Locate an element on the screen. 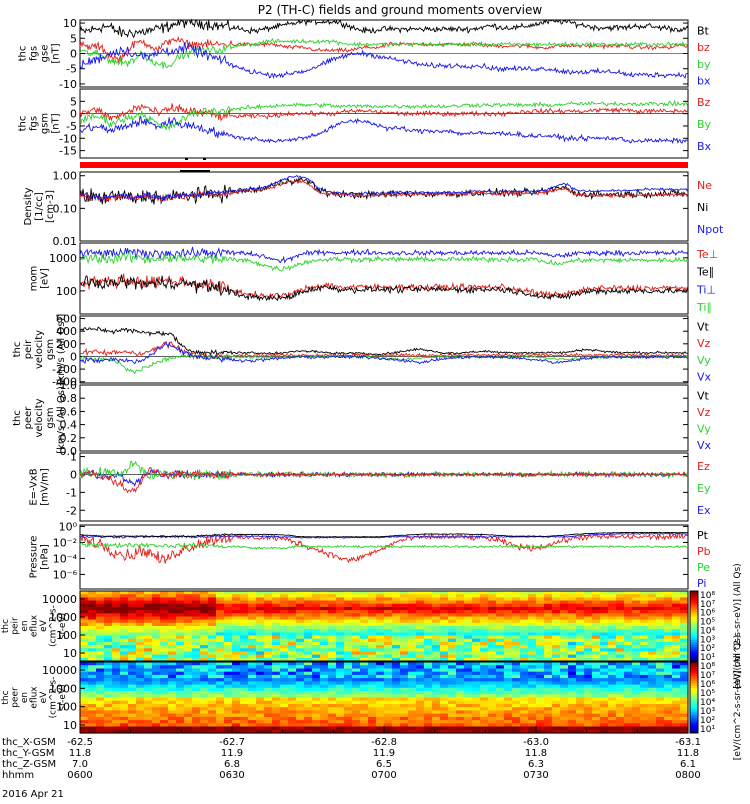 This screenshot has width=750, height=804. colorbar-label: [eV/(cm^2-s-sr-eV)] (All Qs) is located at coordinates (738, 697).